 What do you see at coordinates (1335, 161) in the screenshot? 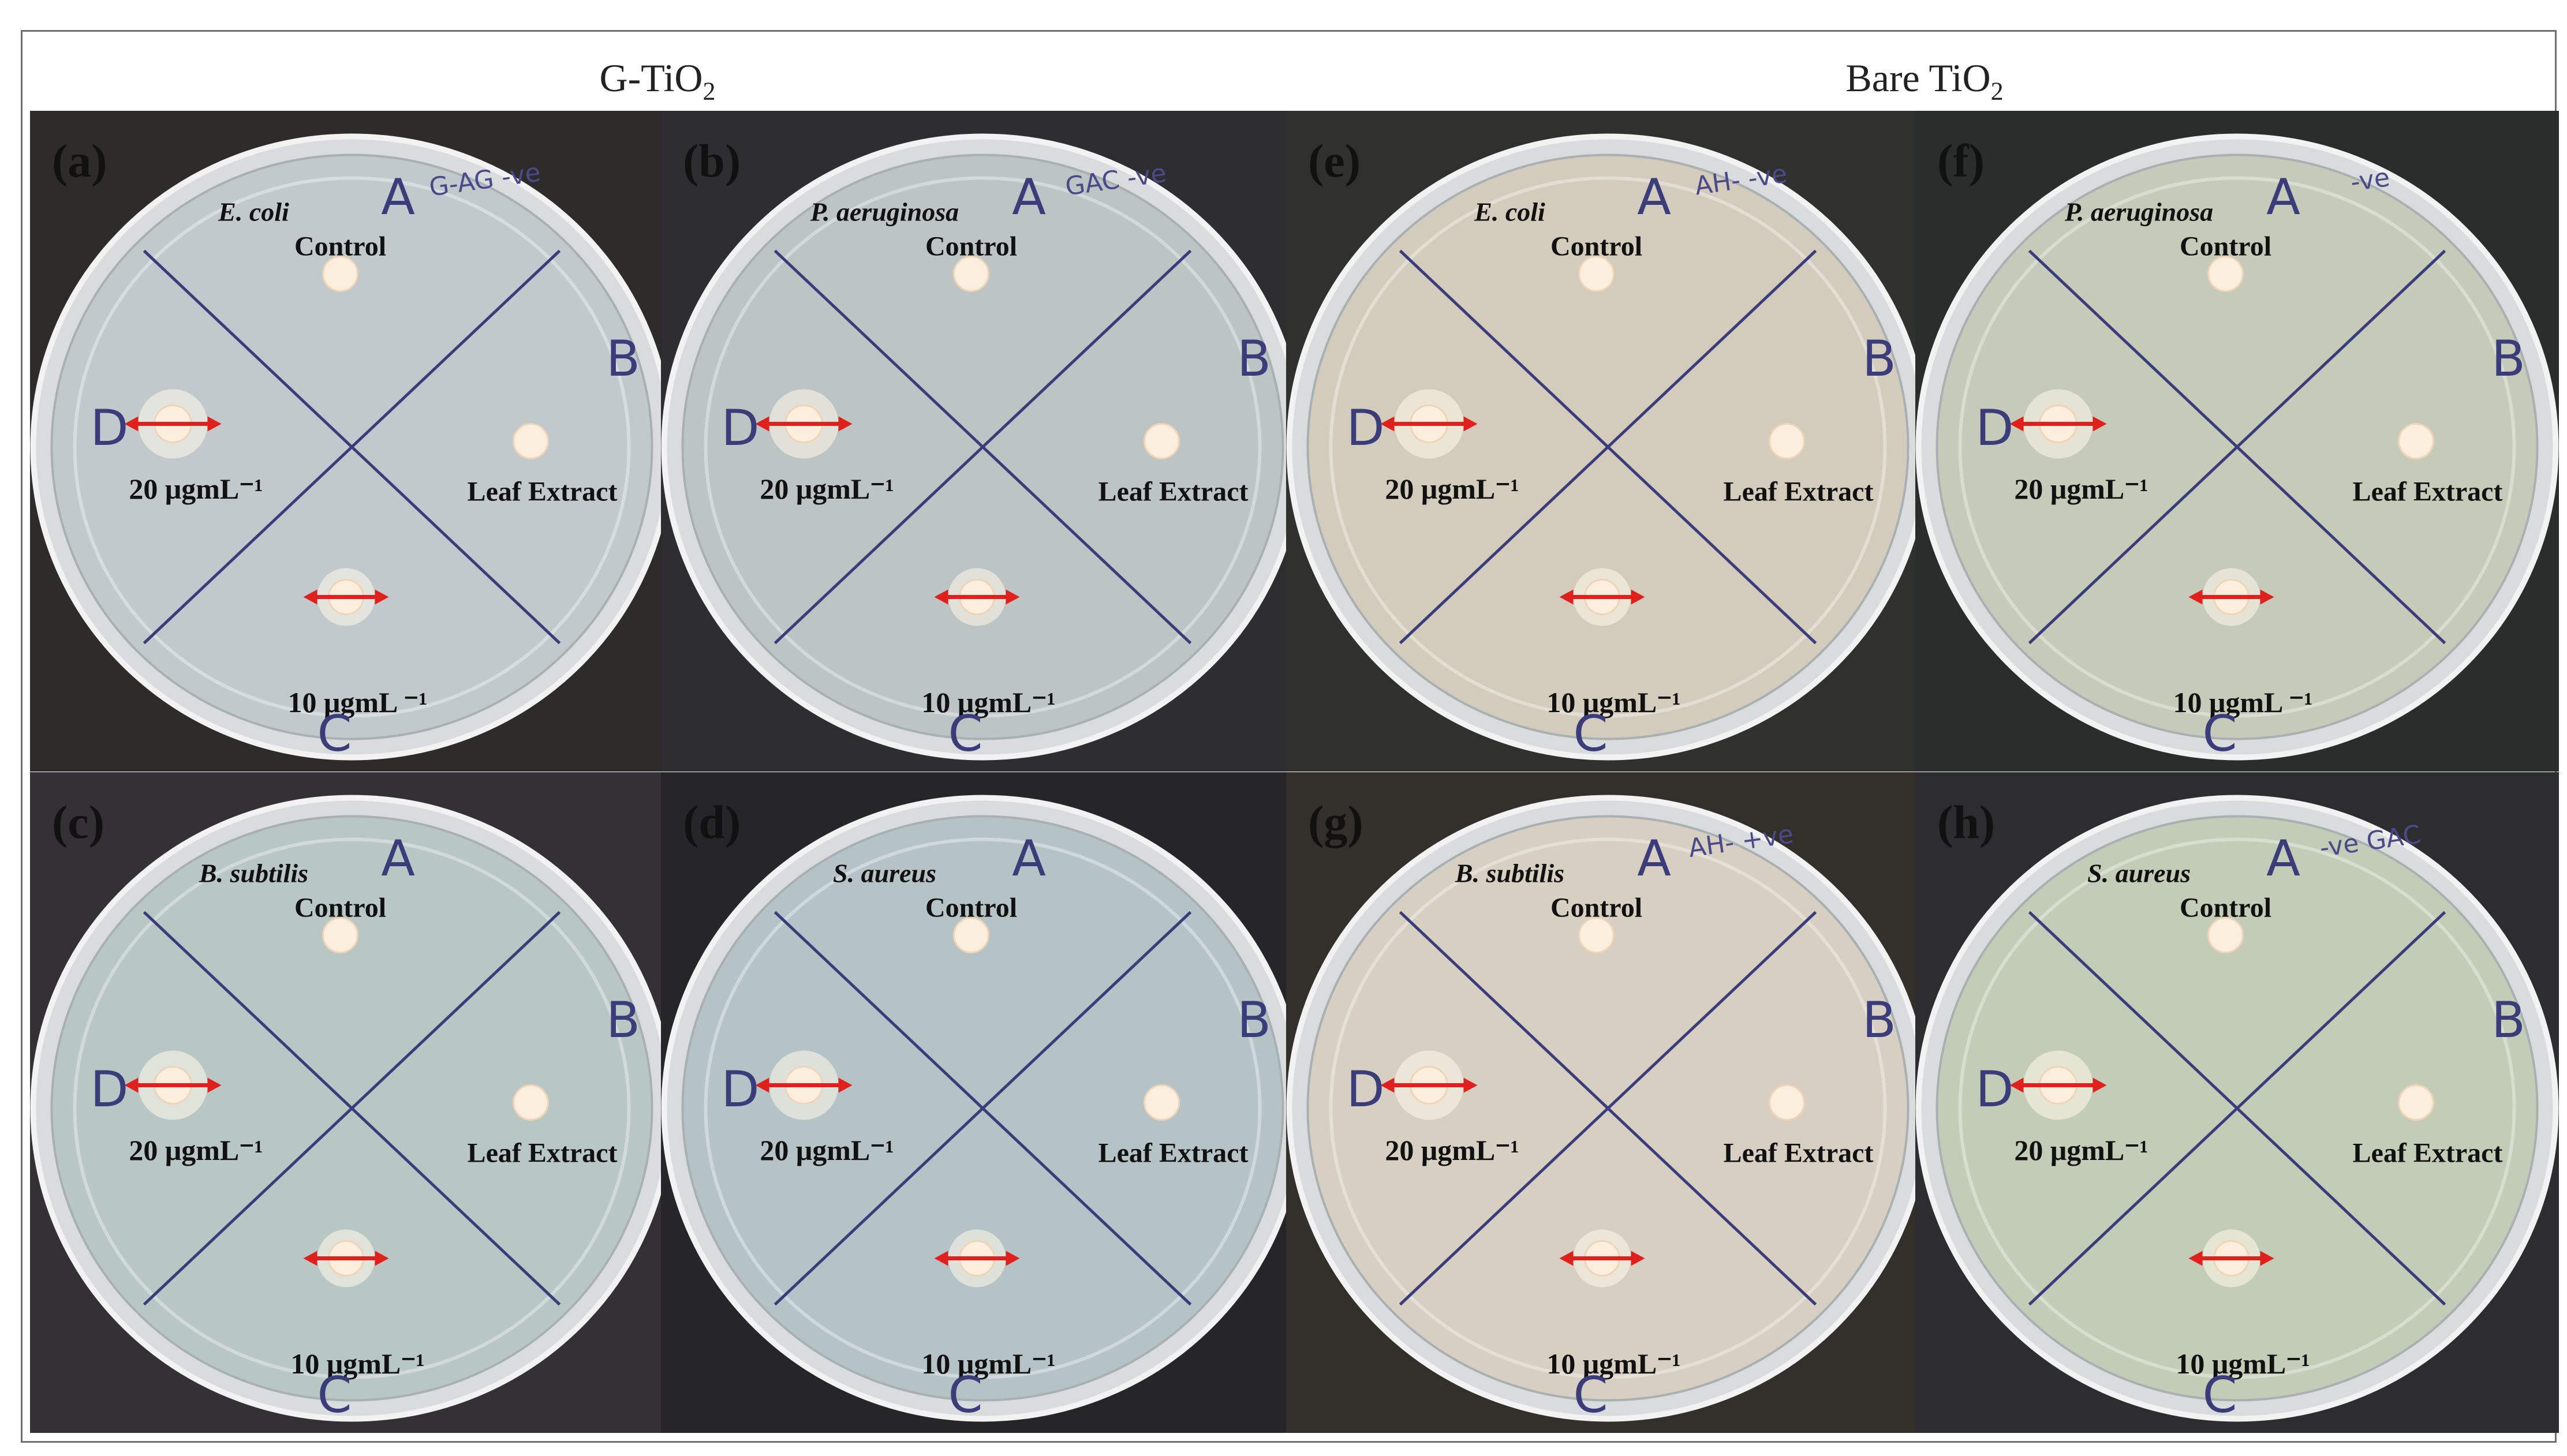
I see `panel-label: (e)` at bounding box center [1335, 161].